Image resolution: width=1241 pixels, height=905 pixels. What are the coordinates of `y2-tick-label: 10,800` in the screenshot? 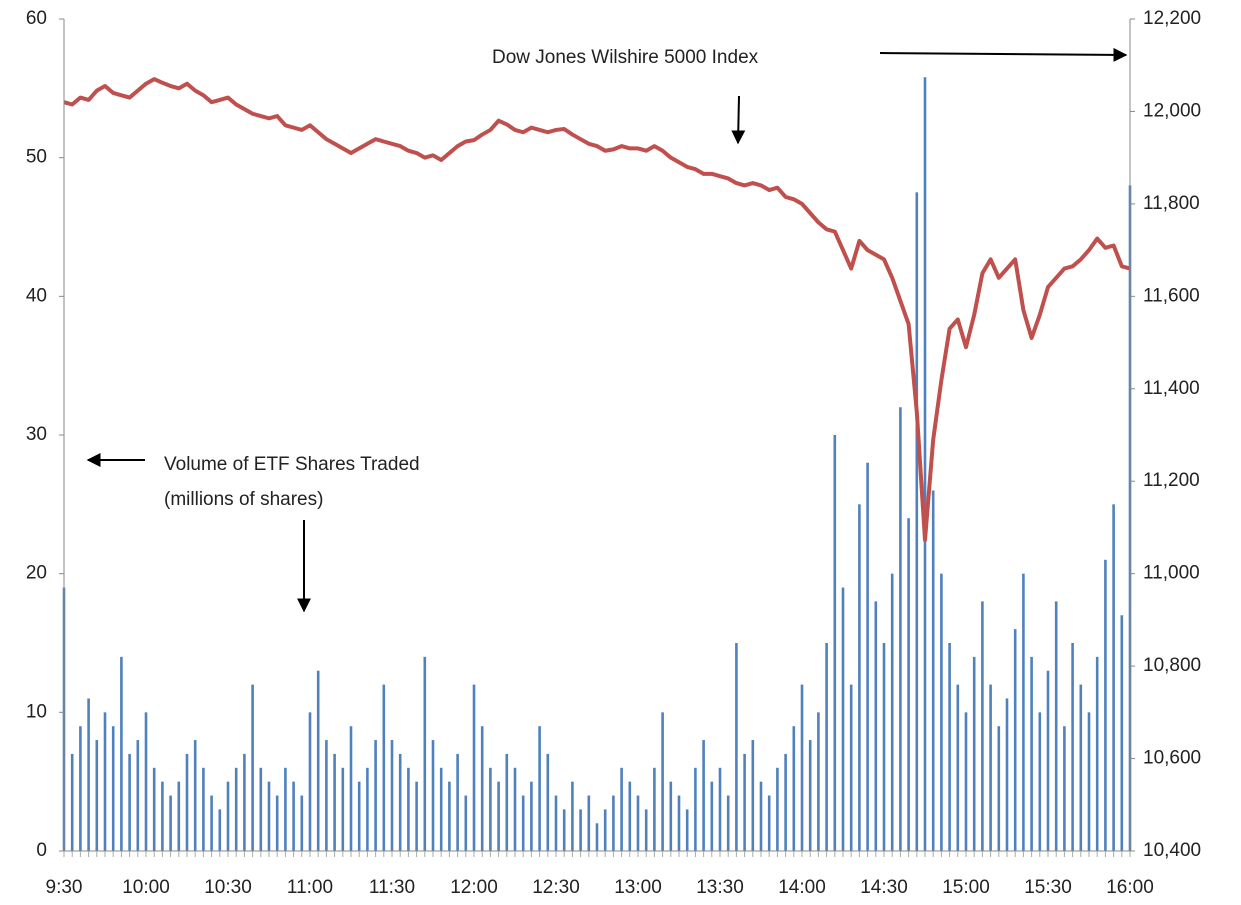 It's located at (1172, 665).